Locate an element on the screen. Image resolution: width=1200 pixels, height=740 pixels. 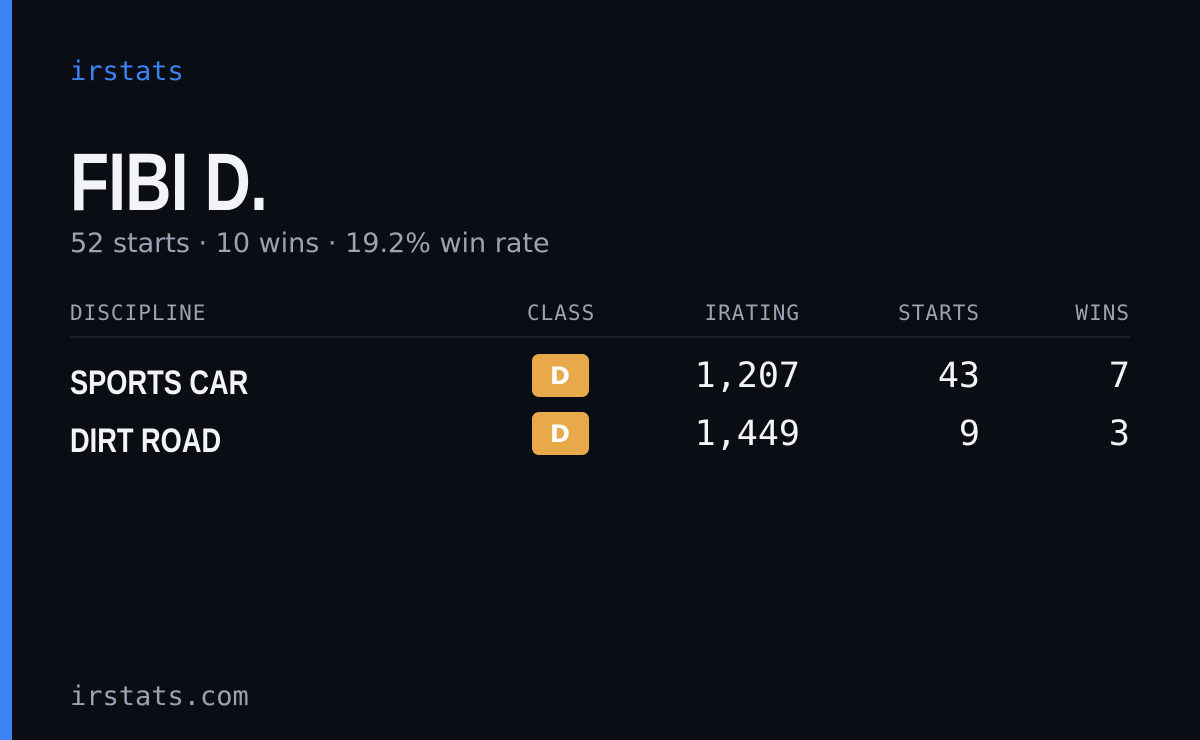
brand: irstats is located at coordinates (127, 71).